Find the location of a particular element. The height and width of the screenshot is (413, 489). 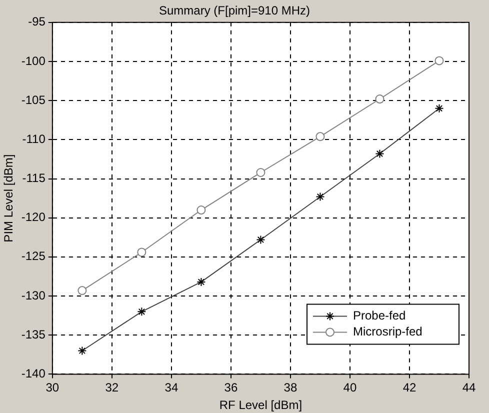

y-tick-label: -135 is located at coordinates (33, 334).